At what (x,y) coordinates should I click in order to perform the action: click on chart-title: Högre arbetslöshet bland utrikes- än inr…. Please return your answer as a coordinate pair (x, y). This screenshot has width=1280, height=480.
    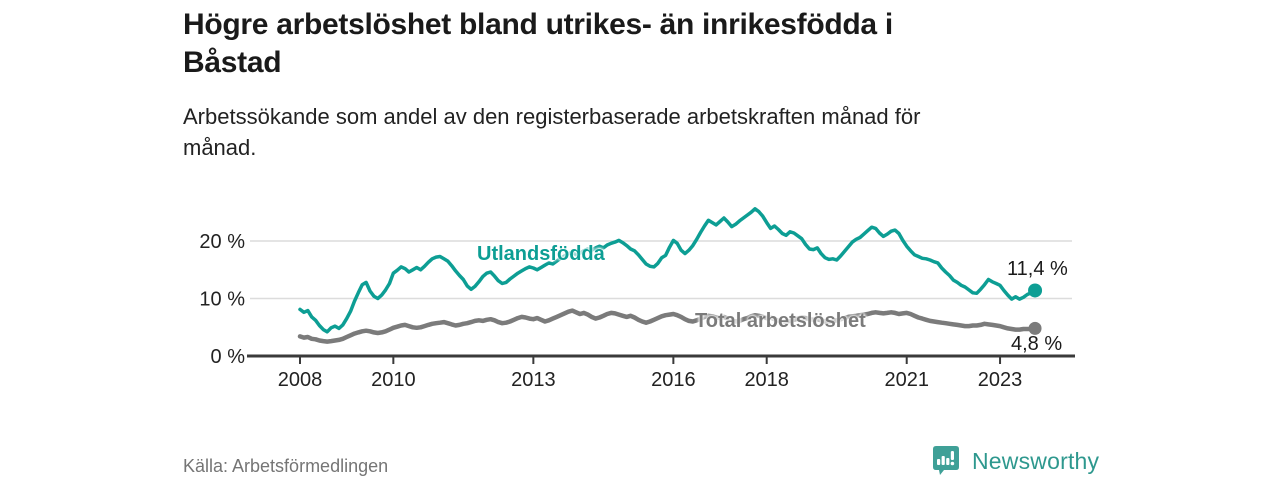
    Looking at the image, I should click on (663, 44).